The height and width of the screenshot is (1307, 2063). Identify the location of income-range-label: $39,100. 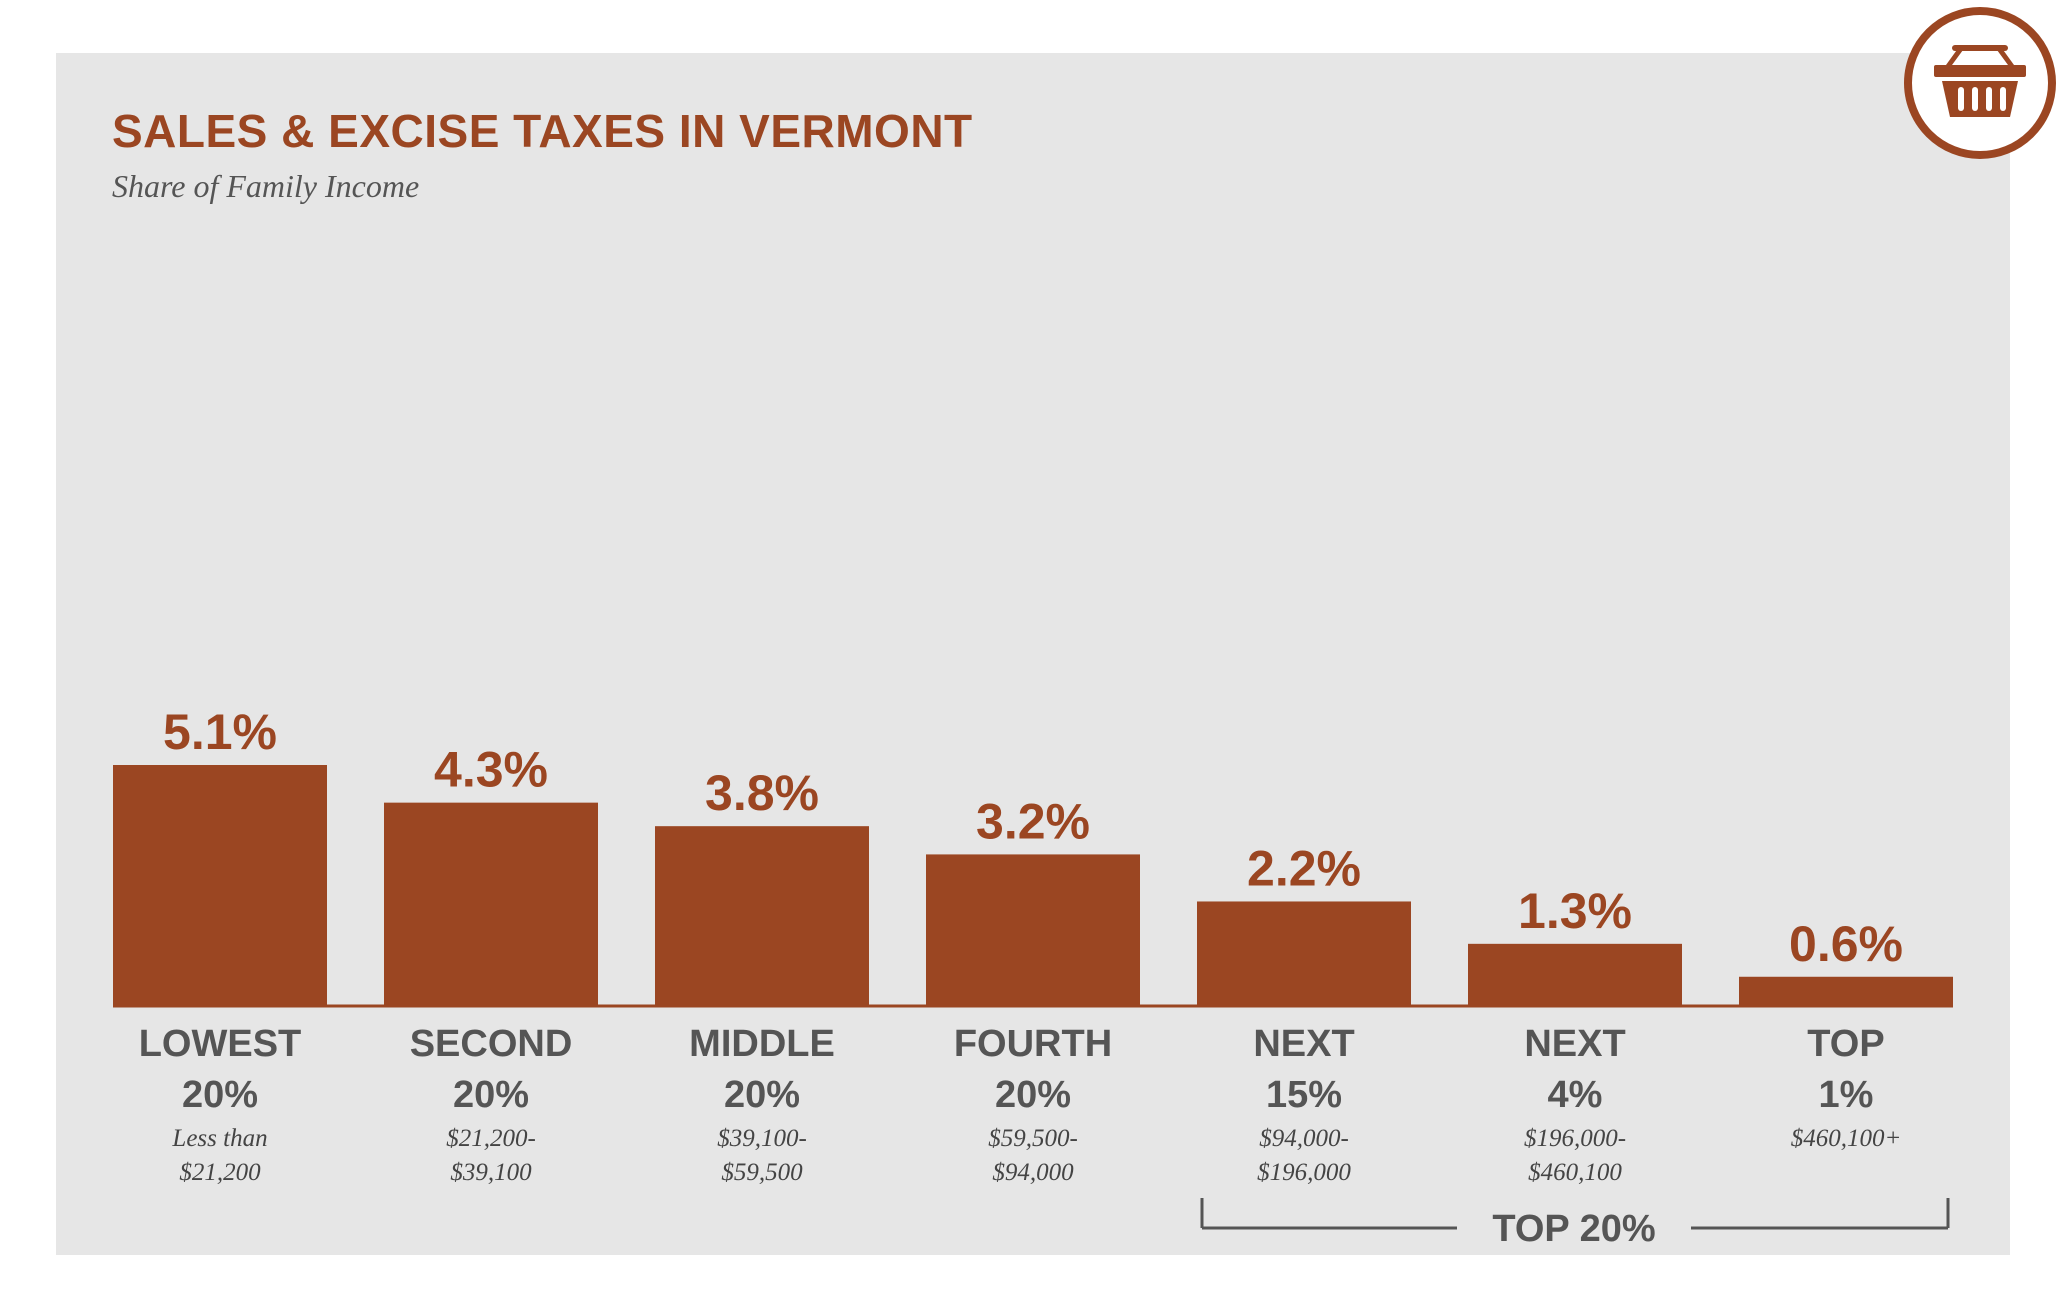
(491, 1172).